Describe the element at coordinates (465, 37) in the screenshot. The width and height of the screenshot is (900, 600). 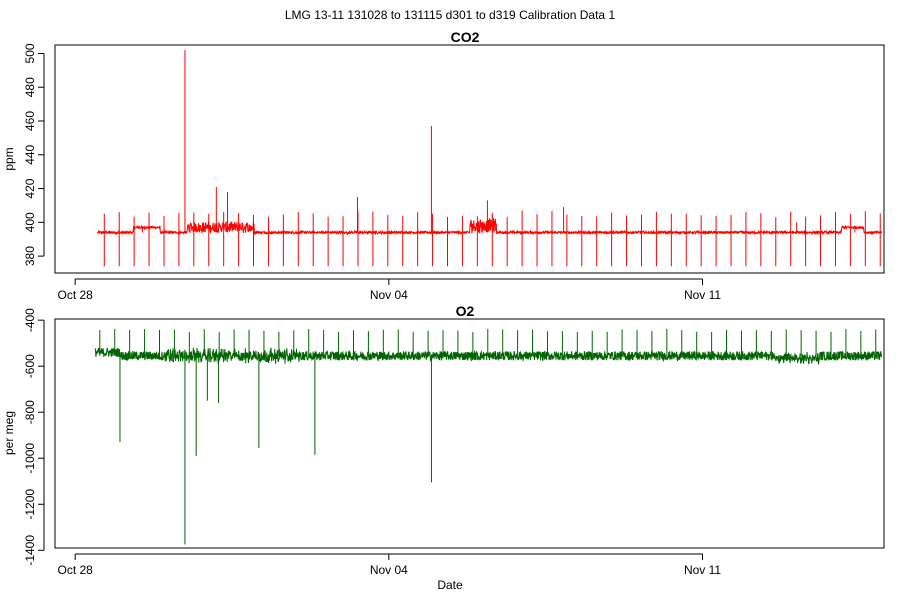
I see `co2-title: CO2` at that location.